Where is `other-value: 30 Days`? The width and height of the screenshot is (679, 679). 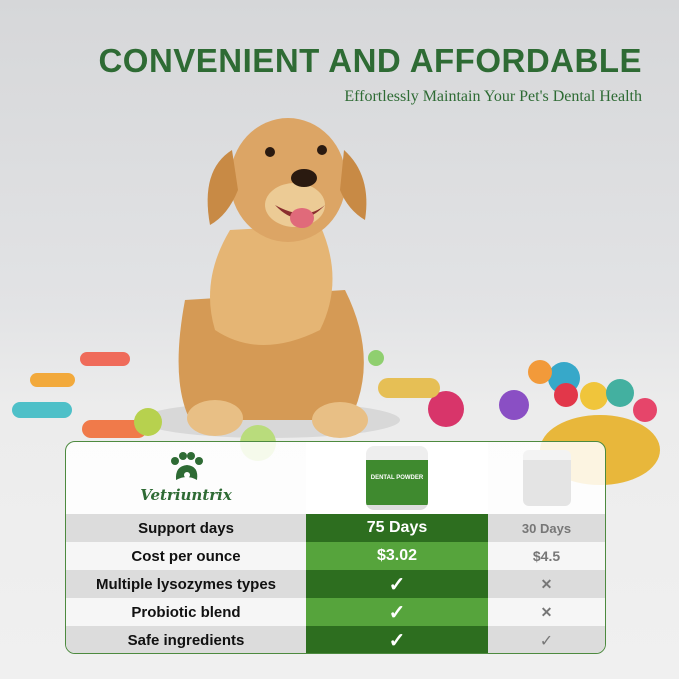 other-value: 30 Days is located at coordinates (546, 528).